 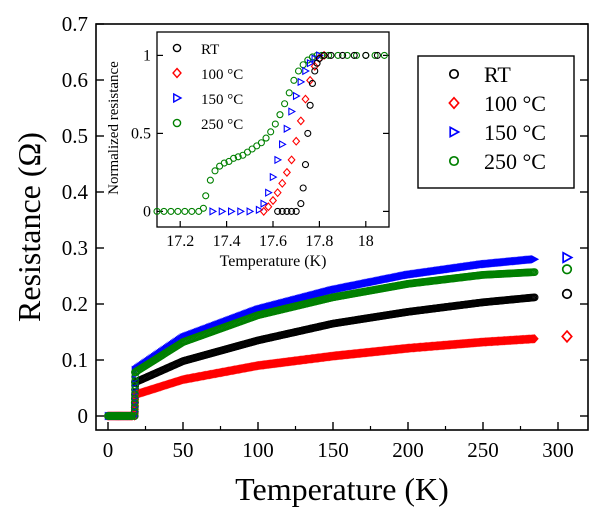 What do you see at coordinates (483, 450) in the screenshot?
I see `main-x-tick-label: 250` at bounding box center [483, 450].